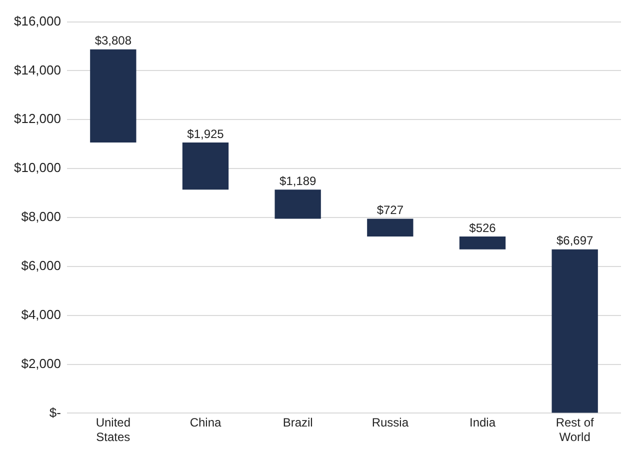 The width and height of the screenshot is (639, 456). Describe the element at coordinates (41, 314) in the screenshot. I see `y-tick-label: $4,000` at that location.